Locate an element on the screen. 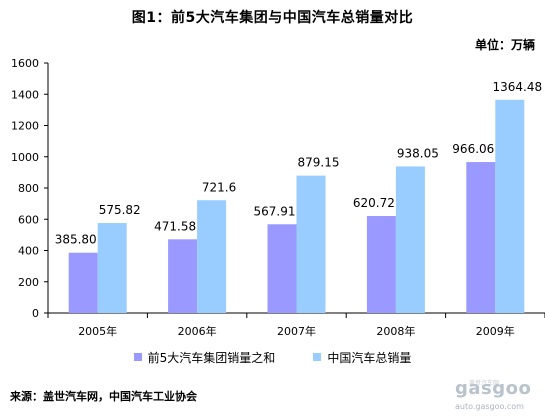 The width and height of the screenshot is (545, 420). x-tick-label: 2007年 is located at coordinates (296, 331).